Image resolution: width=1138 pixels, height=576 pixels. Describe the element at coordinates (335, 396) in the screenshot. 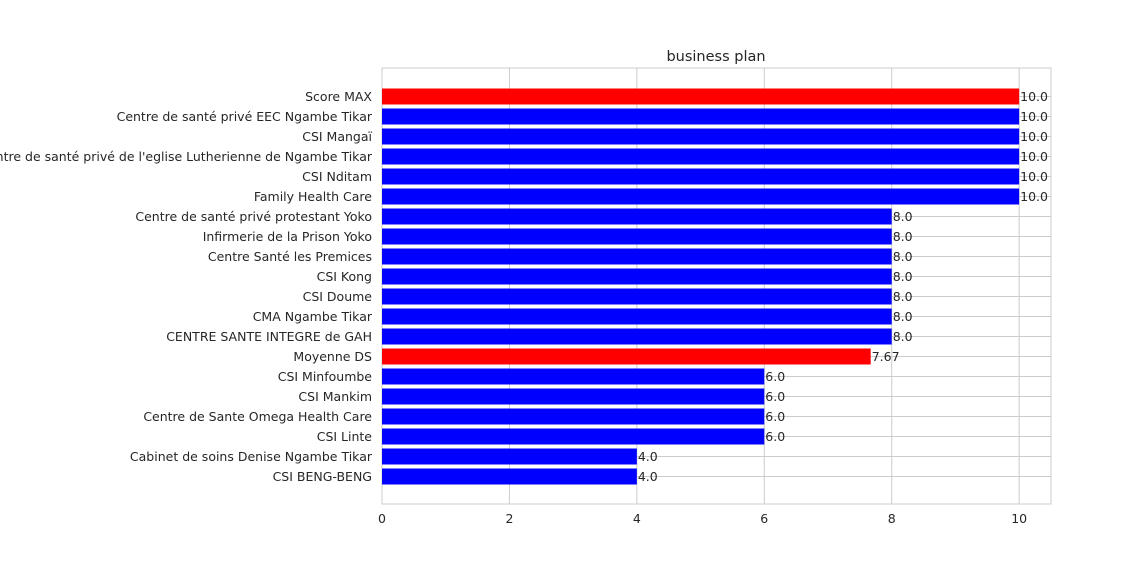

I see `category-label: CSI Mankim` at that location.